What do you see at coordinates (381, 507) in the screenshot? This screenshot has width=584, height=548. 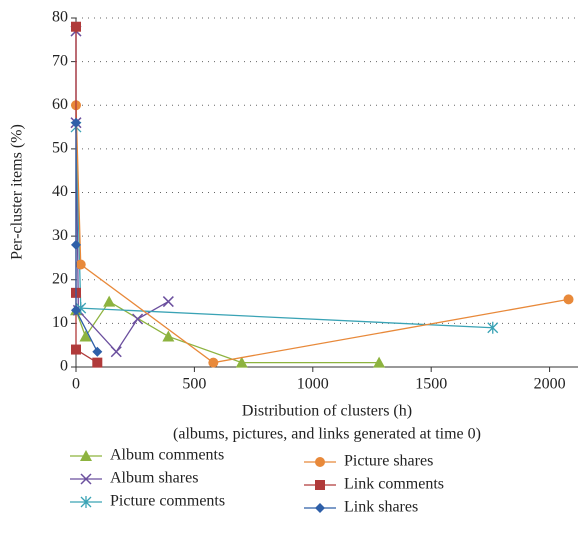 I see `legend-label: Link shares` at bounding box center [381, 507].